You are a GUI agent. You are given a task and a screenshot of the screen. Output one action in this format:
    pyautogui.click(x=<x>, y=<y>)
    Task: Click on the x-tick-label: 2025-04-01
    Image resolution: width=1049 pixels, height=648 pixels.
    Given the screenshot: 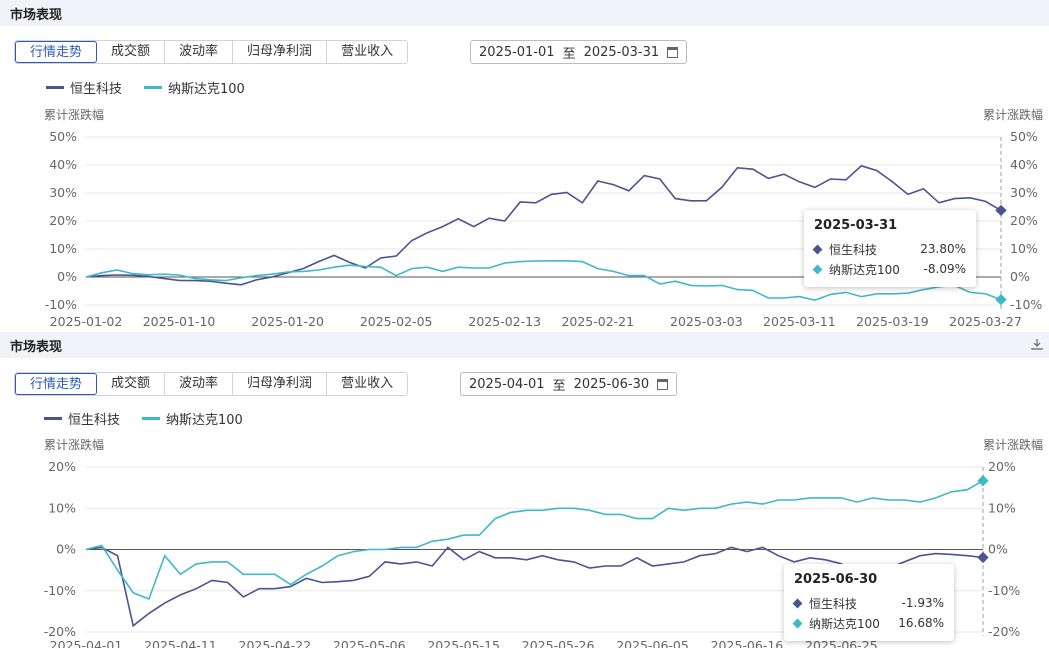 What is the action you would take?
    pyautogui.click(x=86, y=643)
    